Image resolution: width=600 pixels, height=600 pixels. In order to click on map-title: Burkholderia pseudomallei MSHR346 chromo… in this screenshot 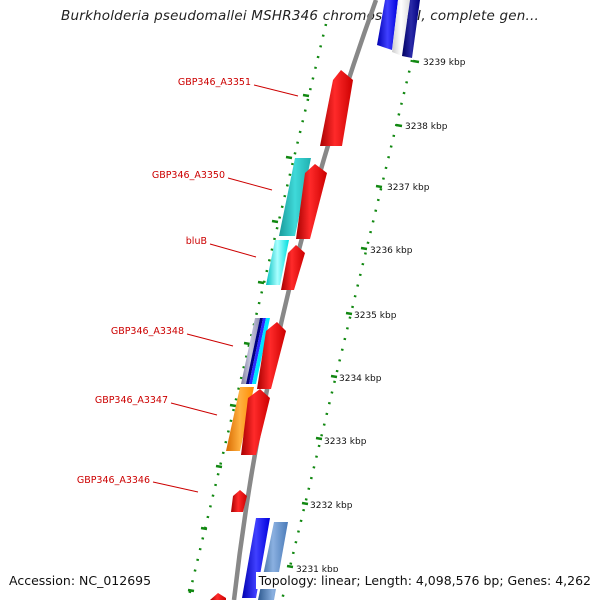, I will do `click(300, 16)`.